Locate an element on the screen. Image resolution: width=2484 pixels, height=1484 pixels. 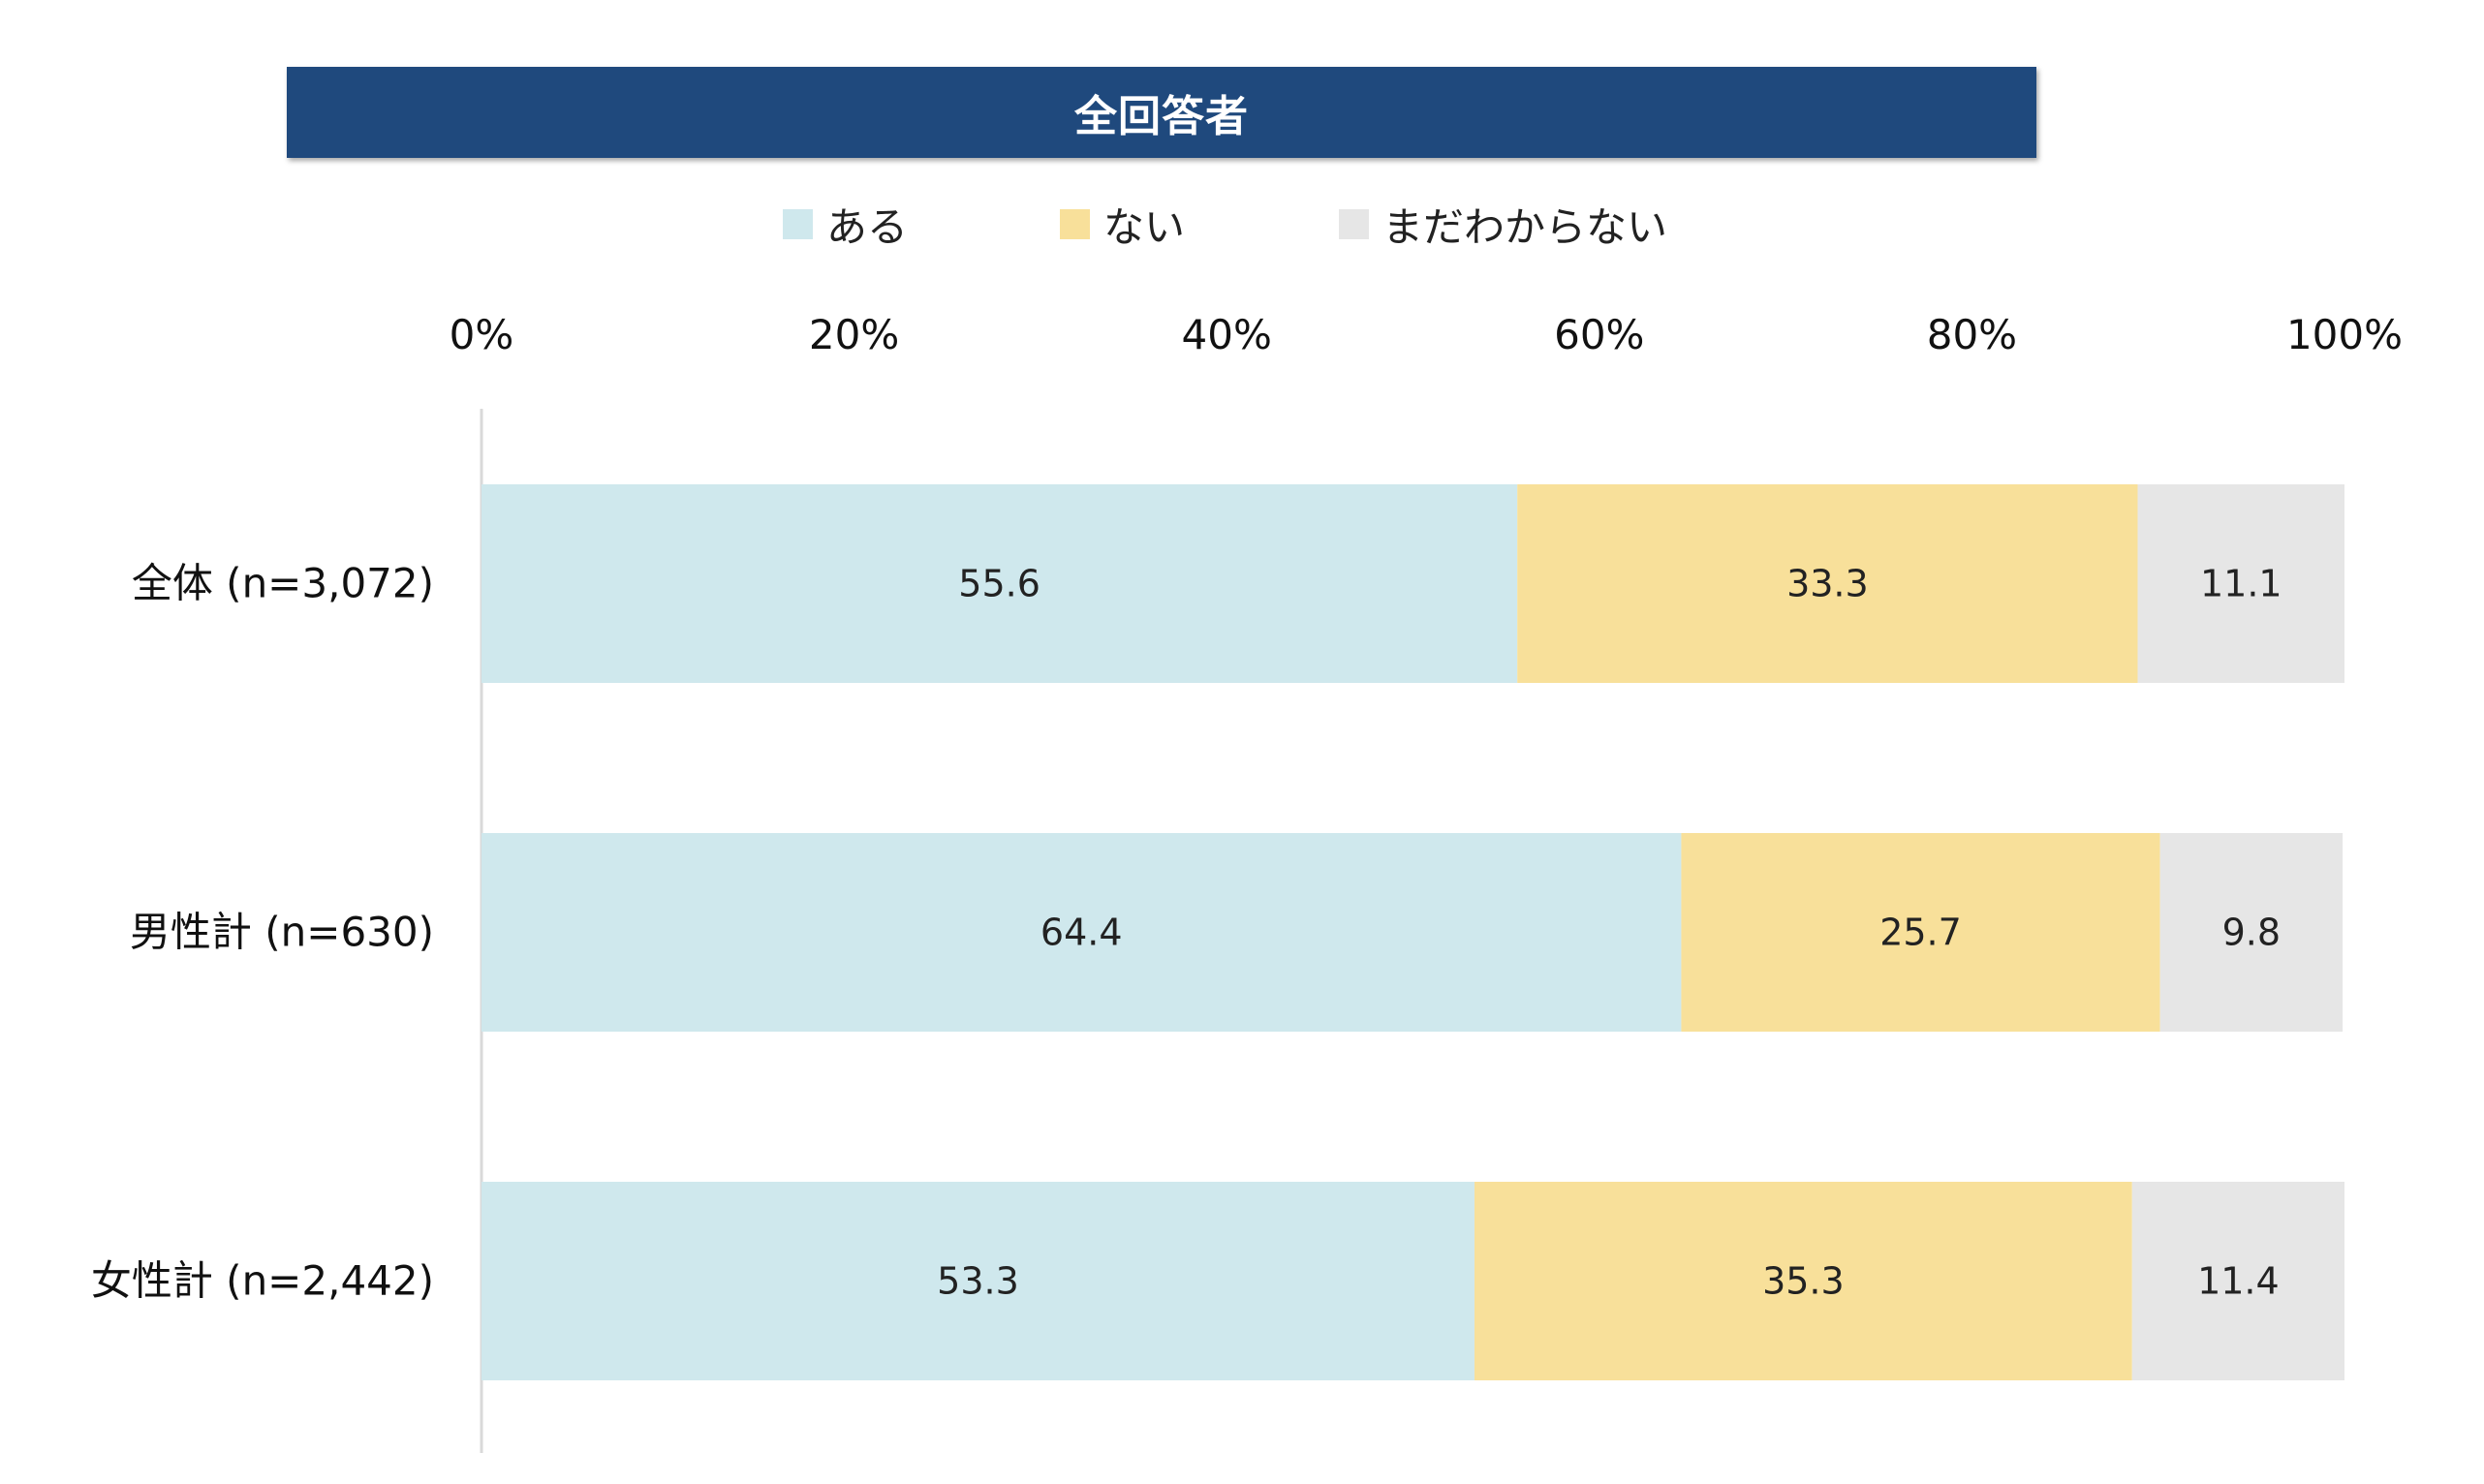
data-label: 53.3 is located at coordinates (978, 1281).